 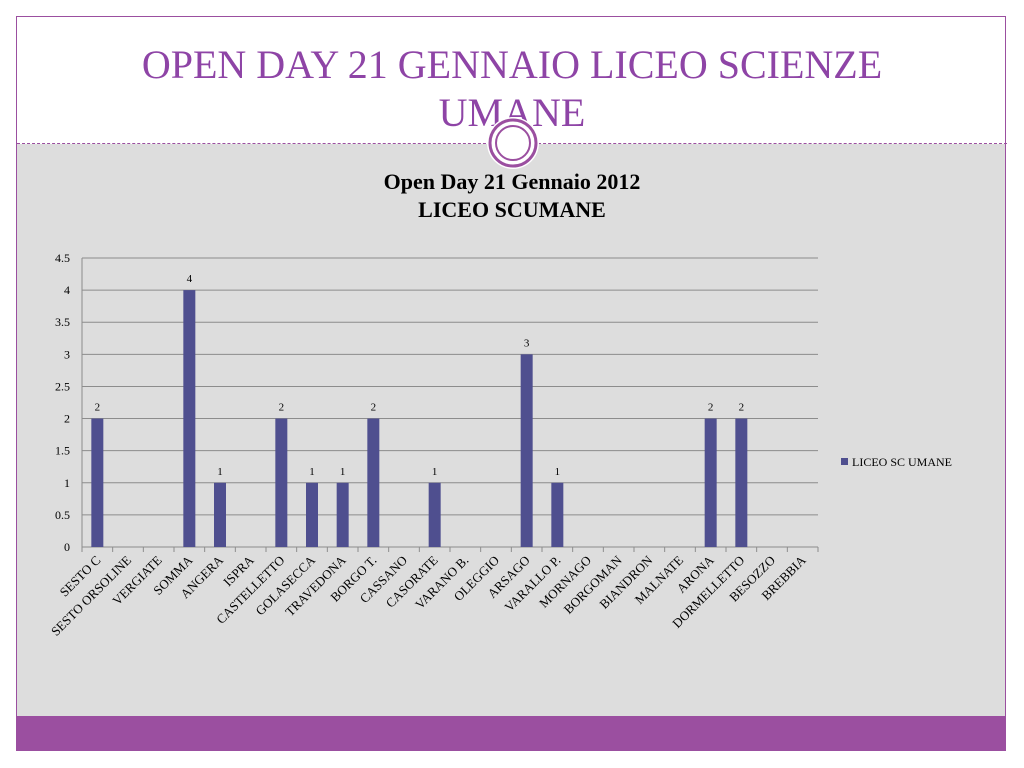 I want to click on circle-ornament-graphic, so click(x=513, y=143).